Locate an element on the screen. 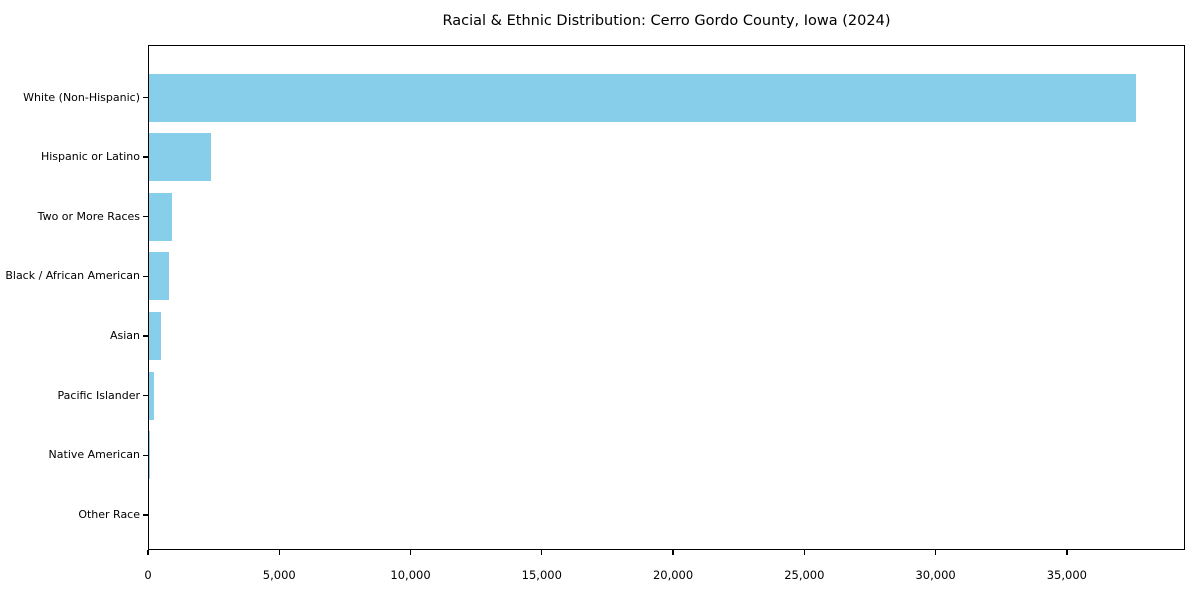  x-tick-label: 25,000 is located at coordinates (804, 575).